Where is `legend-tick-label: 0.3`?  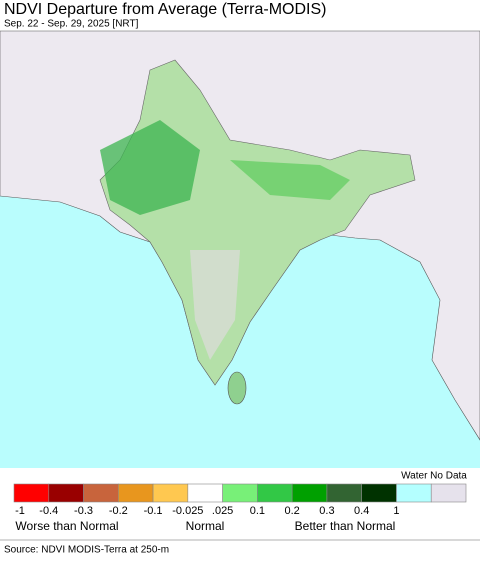
legend-tick-label: 0.3 is located at coordinates (326, 511).